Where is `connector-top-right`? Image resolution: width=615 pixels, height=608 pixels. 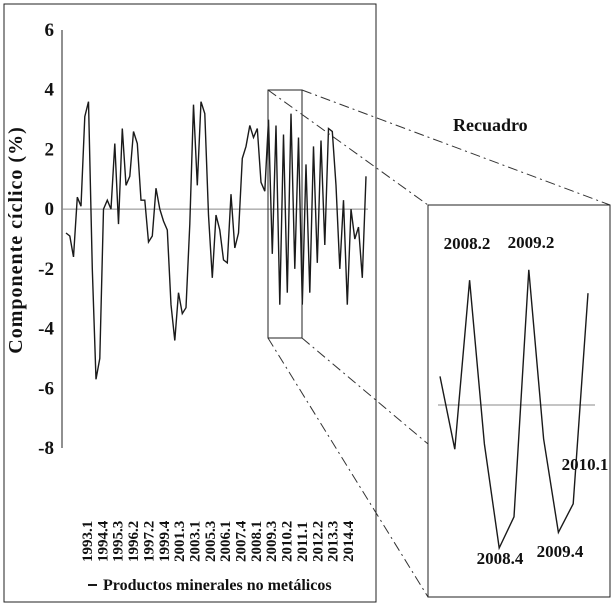
connector-top-right is located at coordinates (456, 147).